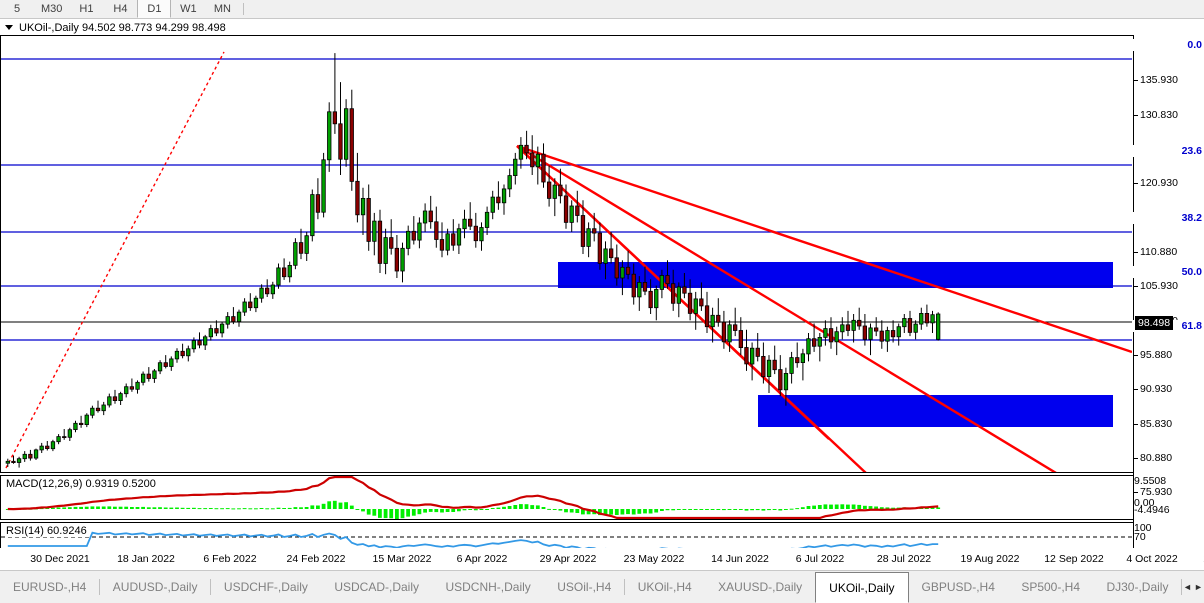 This screenshot has width=1204, height=603. I want to click on symbol-tab-eurusd-h4: EURUSD-,H4, so click(50, 587).